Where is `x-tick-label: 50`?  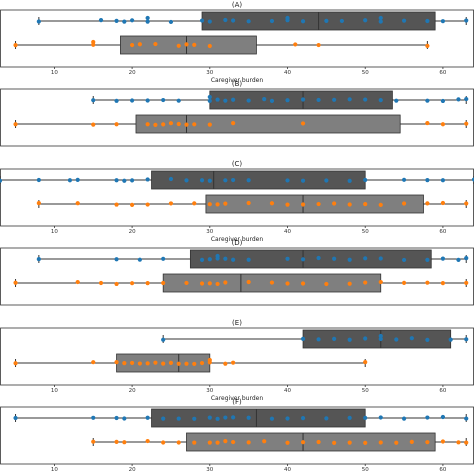
x-tick-label: 50 is located at coordinates (365, 391).